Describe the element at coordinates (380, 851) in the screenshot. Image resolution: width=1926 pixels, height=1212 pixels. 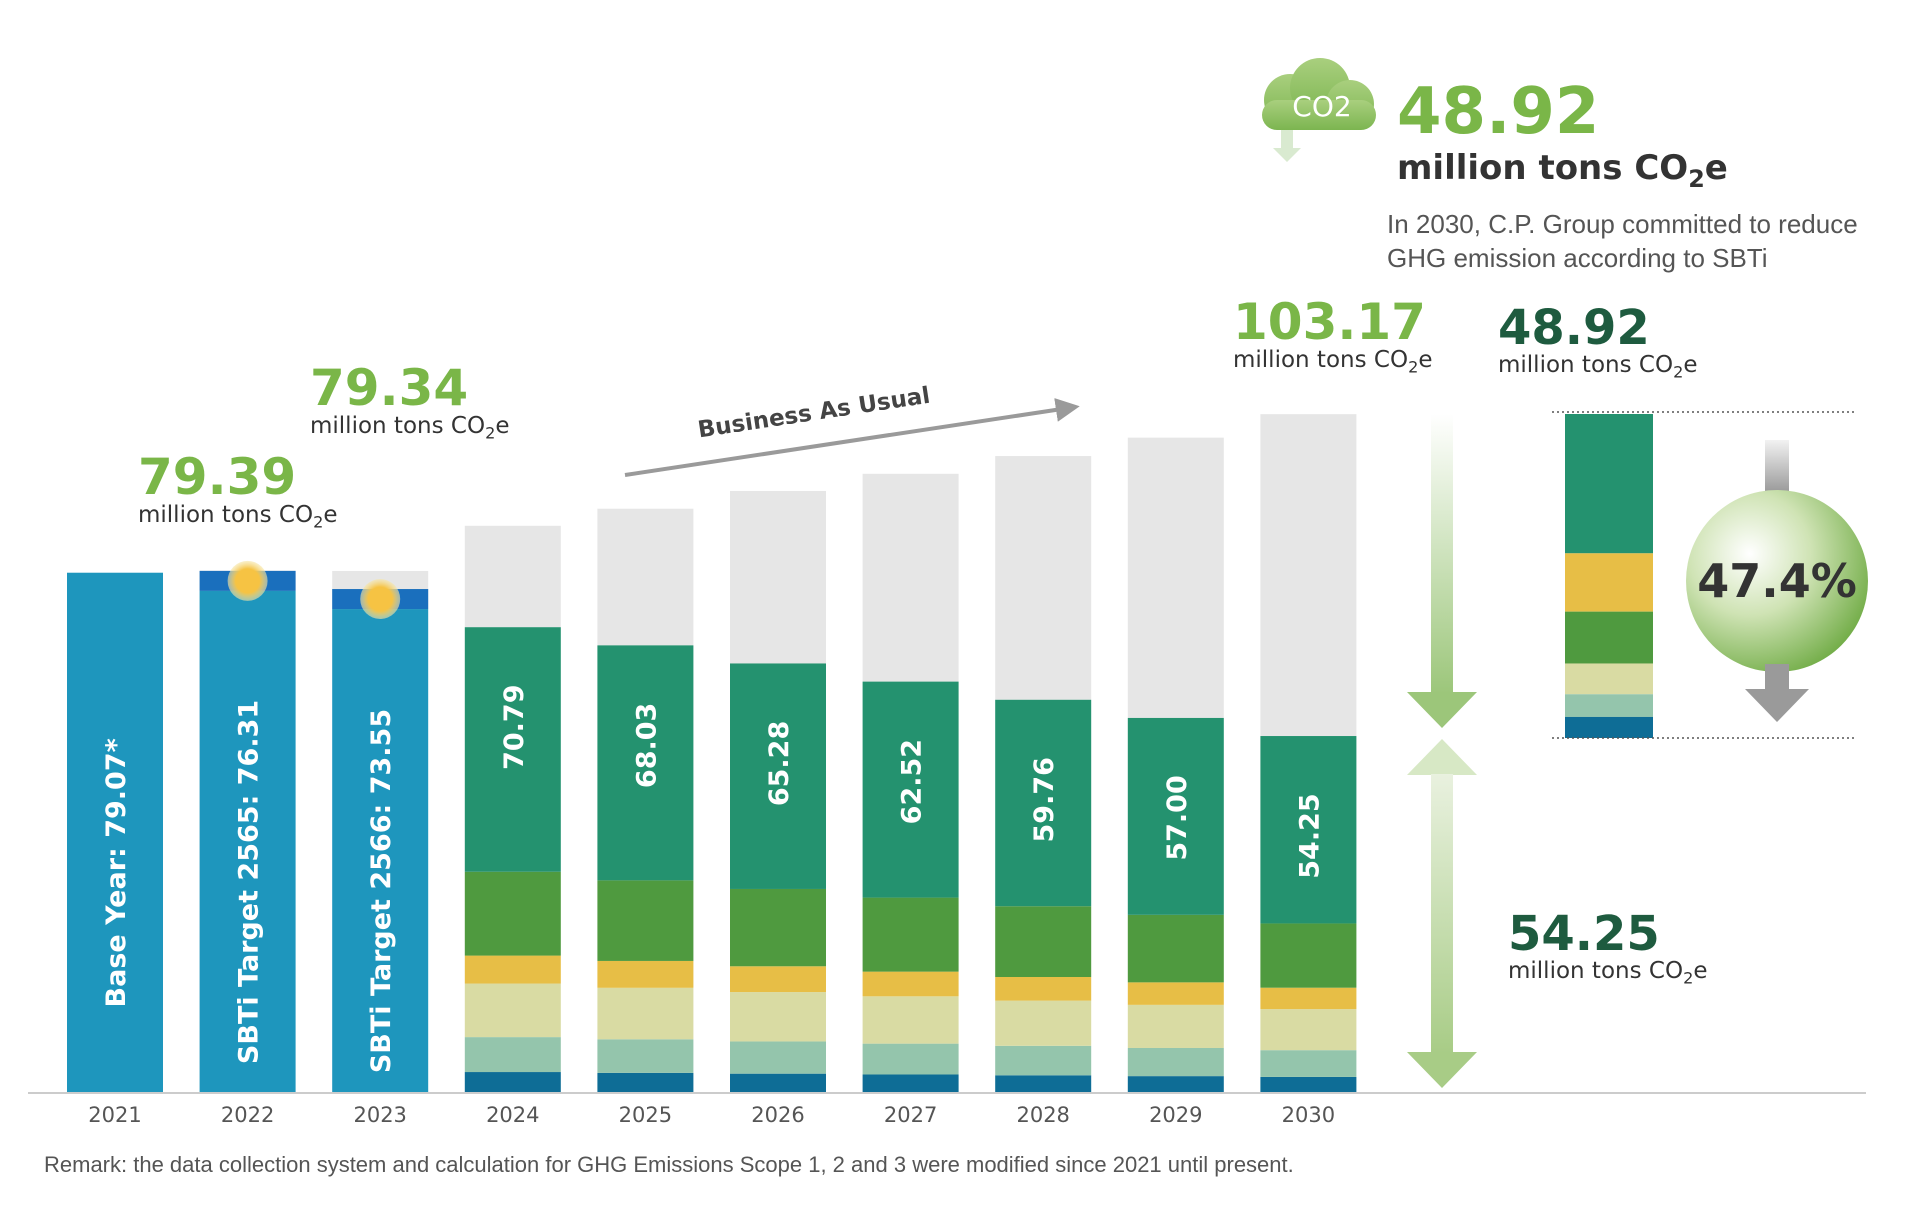
I see `target-bar-2023` at that location.